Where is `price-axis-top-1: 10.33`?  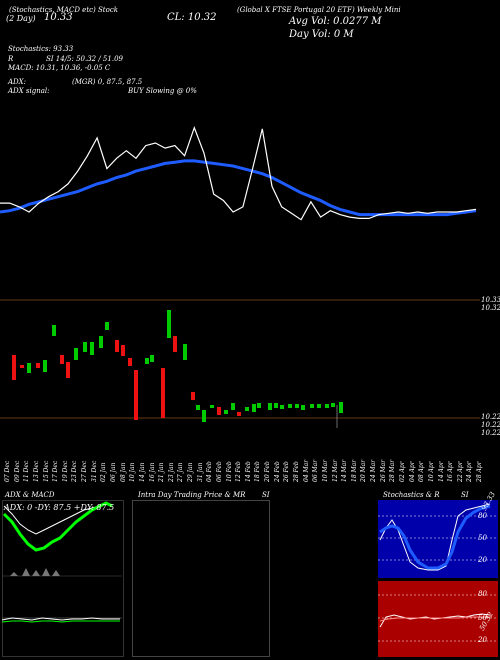
price-axis-top-1: 10.33 is located at coordinates (490, 300).